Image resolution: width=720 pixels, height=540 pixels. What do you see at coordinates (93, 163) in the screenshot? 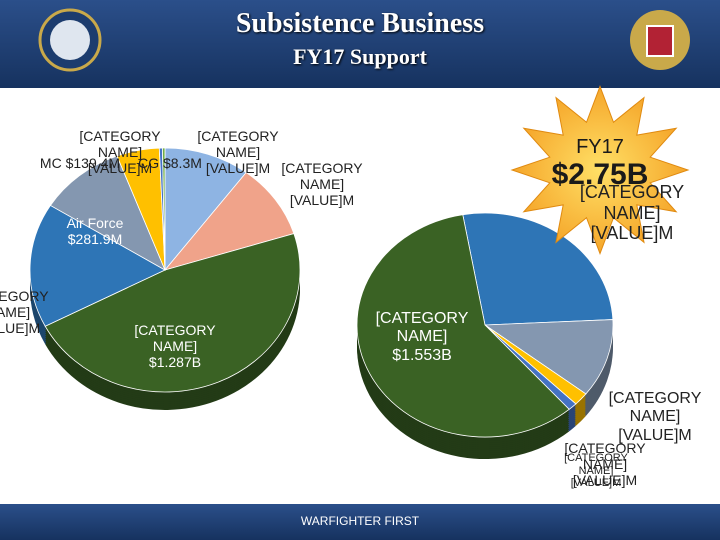
I see `value-label: $139.4M` at bounding box center [93, 163].